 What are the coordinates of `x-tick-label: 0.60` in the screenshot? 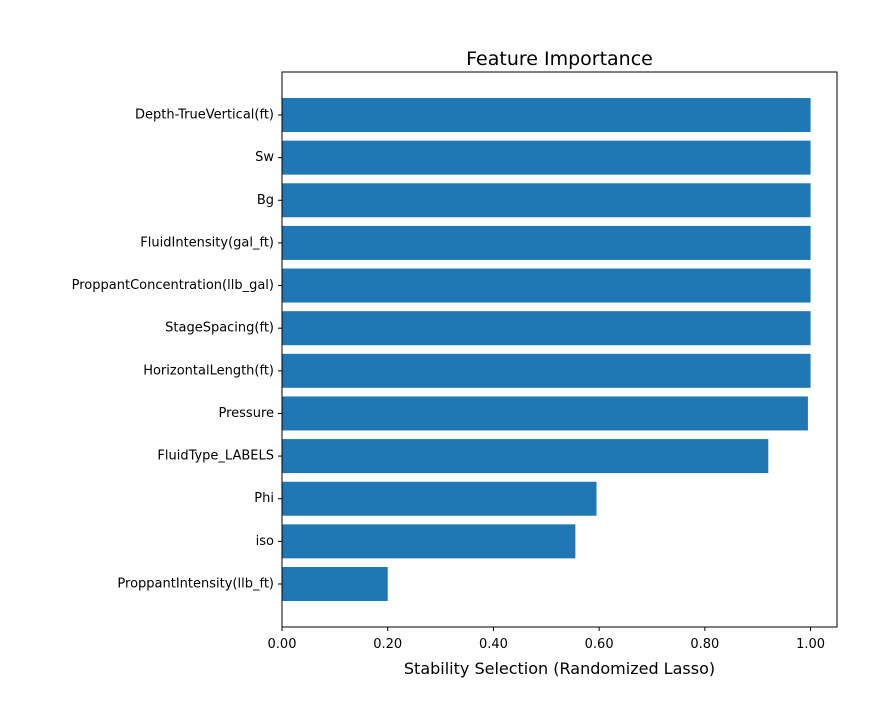 It's located at (599, 644).